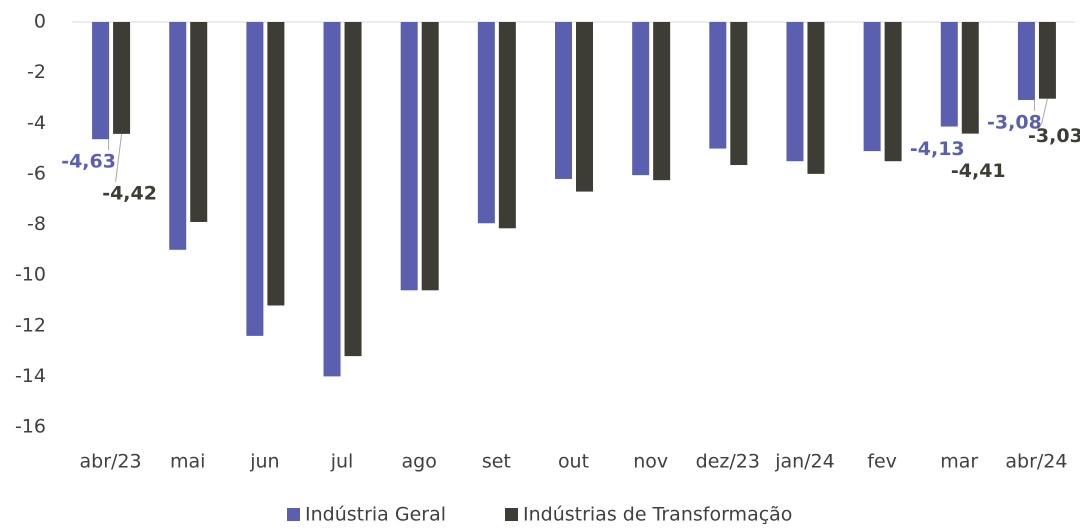 This screenshot has height=529, width=1080. What do you see at coordinates (650, 462) in the screenshot?
I see `x-tick-label: nov` at bounding box center [650, 462].